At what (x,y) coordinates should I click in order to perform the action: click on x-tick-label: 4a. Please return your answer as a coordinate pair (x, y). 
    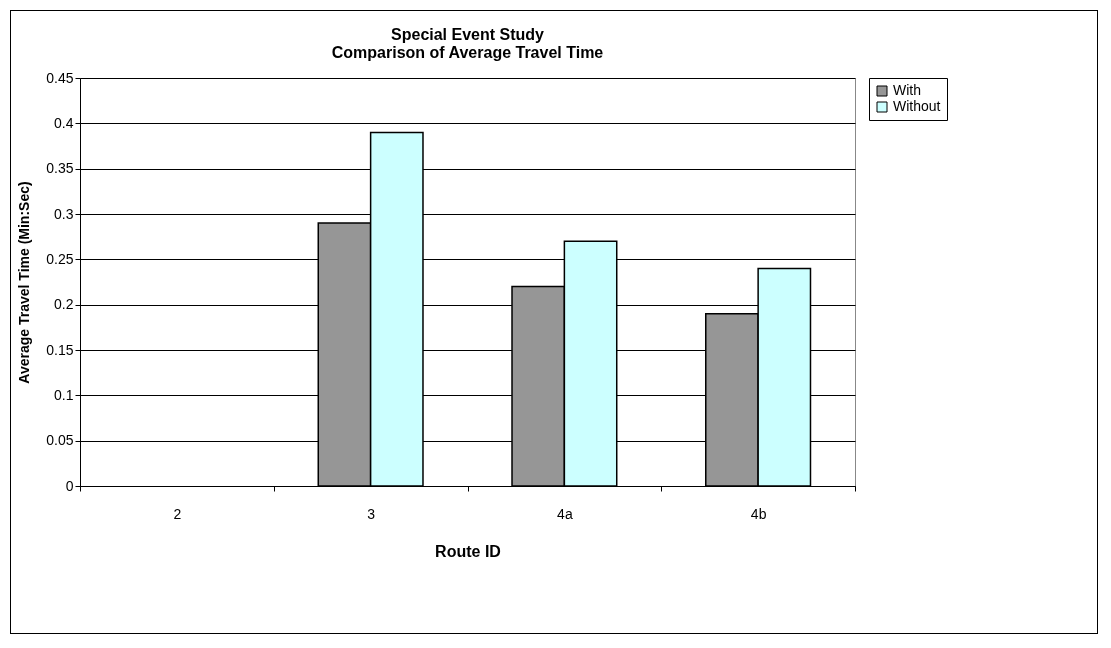
    Looking at the image, I should click on (565, 513).